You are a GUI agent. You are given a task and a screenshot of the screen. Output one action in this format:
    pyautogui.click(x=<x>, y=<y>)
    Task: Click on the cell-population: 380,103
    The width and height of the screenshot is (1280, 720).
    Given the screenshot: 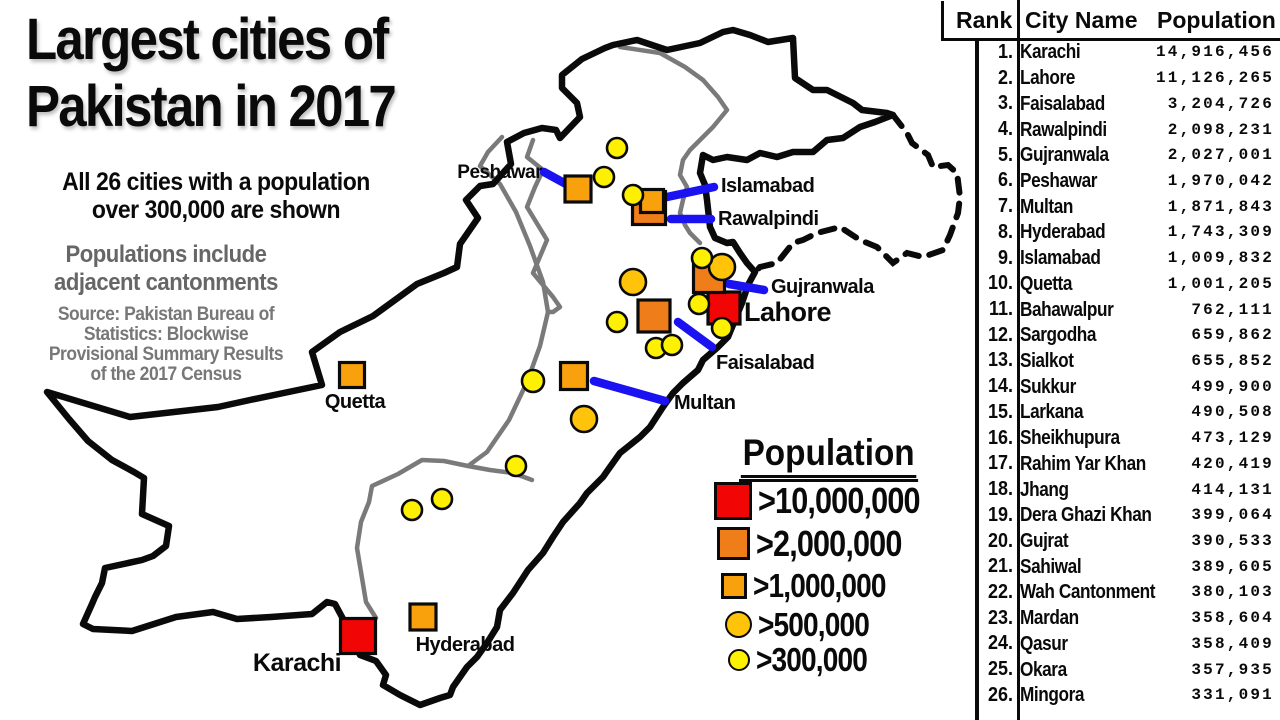 What is the action you would take?
    pyautogui.click(x=1232, y=592)
    